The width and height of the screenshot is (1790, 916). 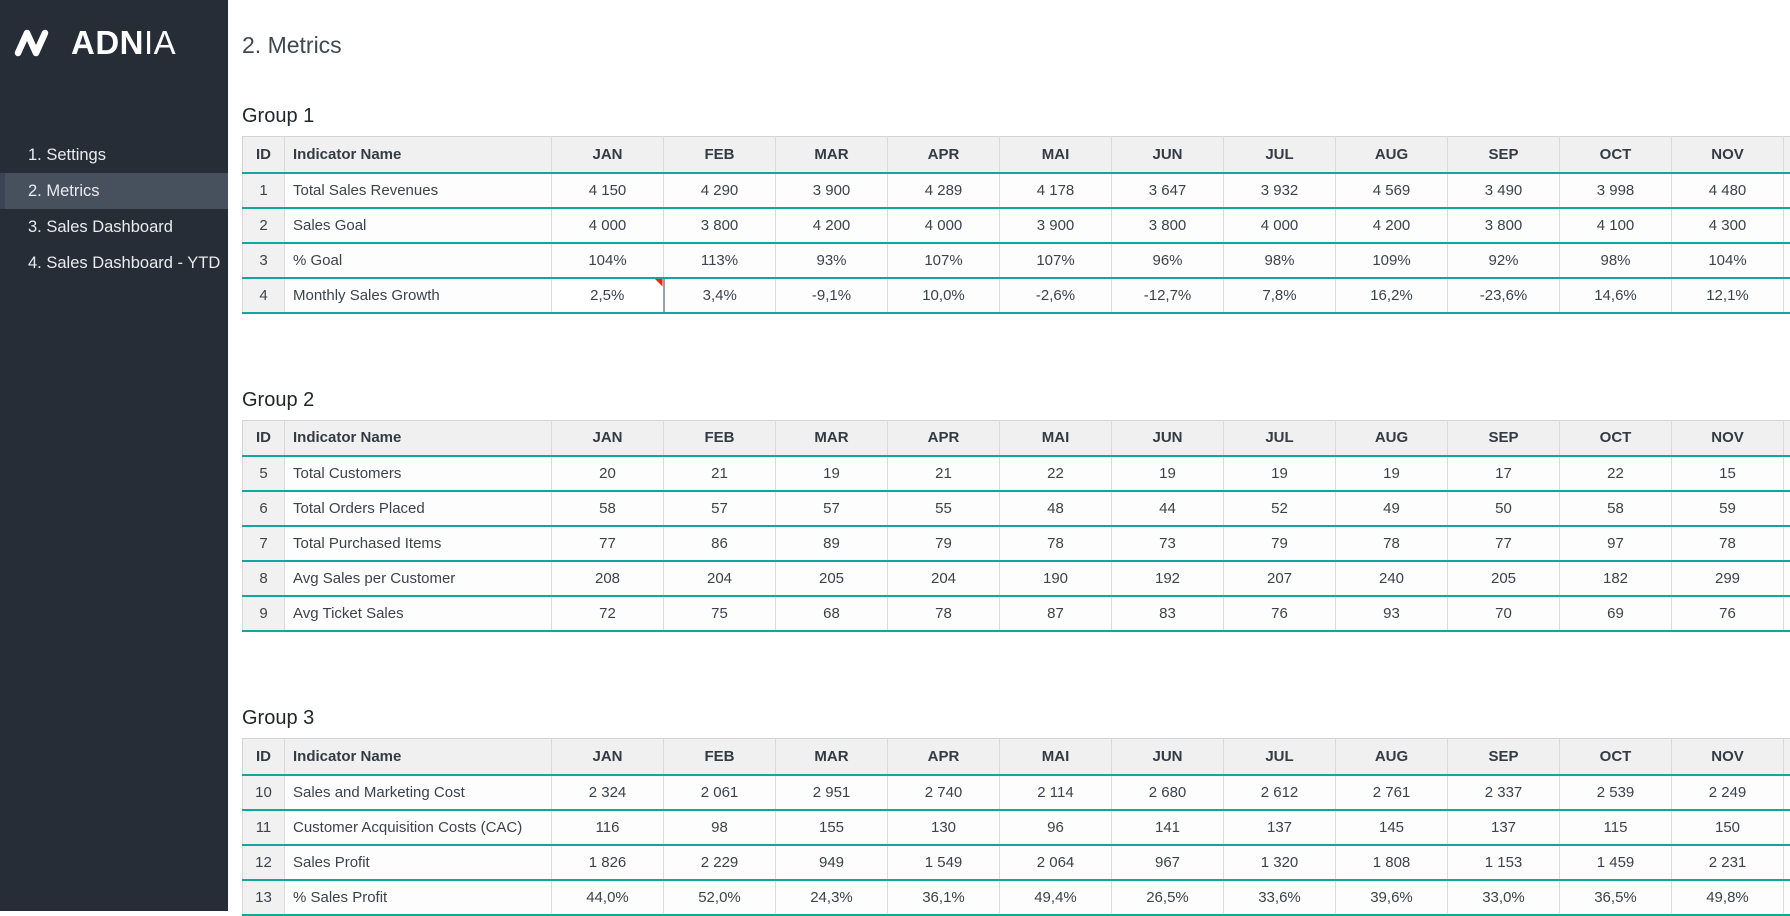 What do you see at coordinates (1504, 225) in the screenshot?
I see `cell-sep: 3 800` at bounding box center [1504, 225].